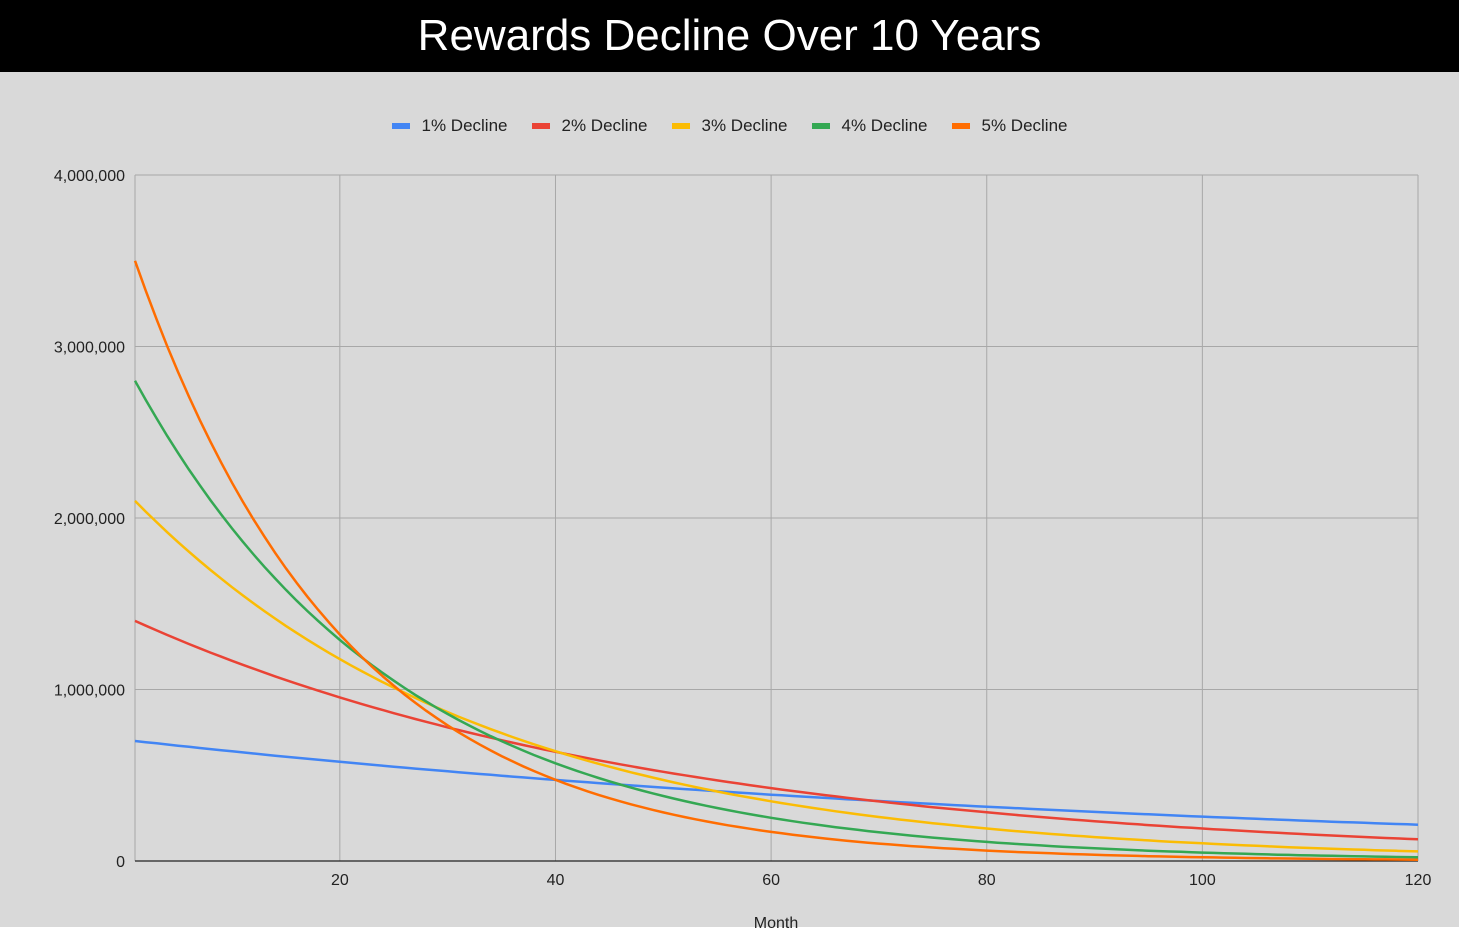  Describe the element at coordinates (1202, 880) in the screenshot. I see `x-tick-label: 100` at that location.